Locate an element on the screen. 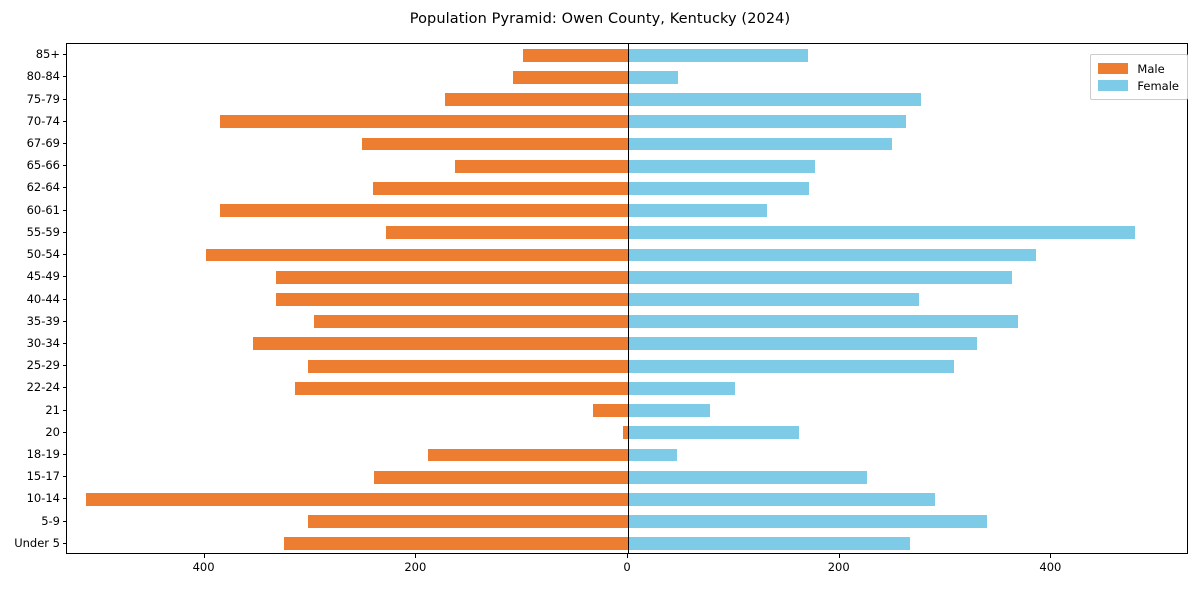  y-axis-tick-label: 40-44 is located at coordinates (43, 298).